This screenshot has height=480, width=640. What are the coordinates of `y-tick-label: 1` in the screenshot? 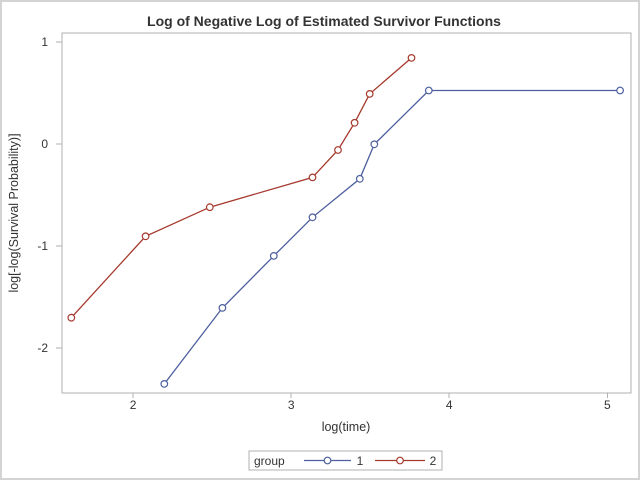 It's located at (44, 42).